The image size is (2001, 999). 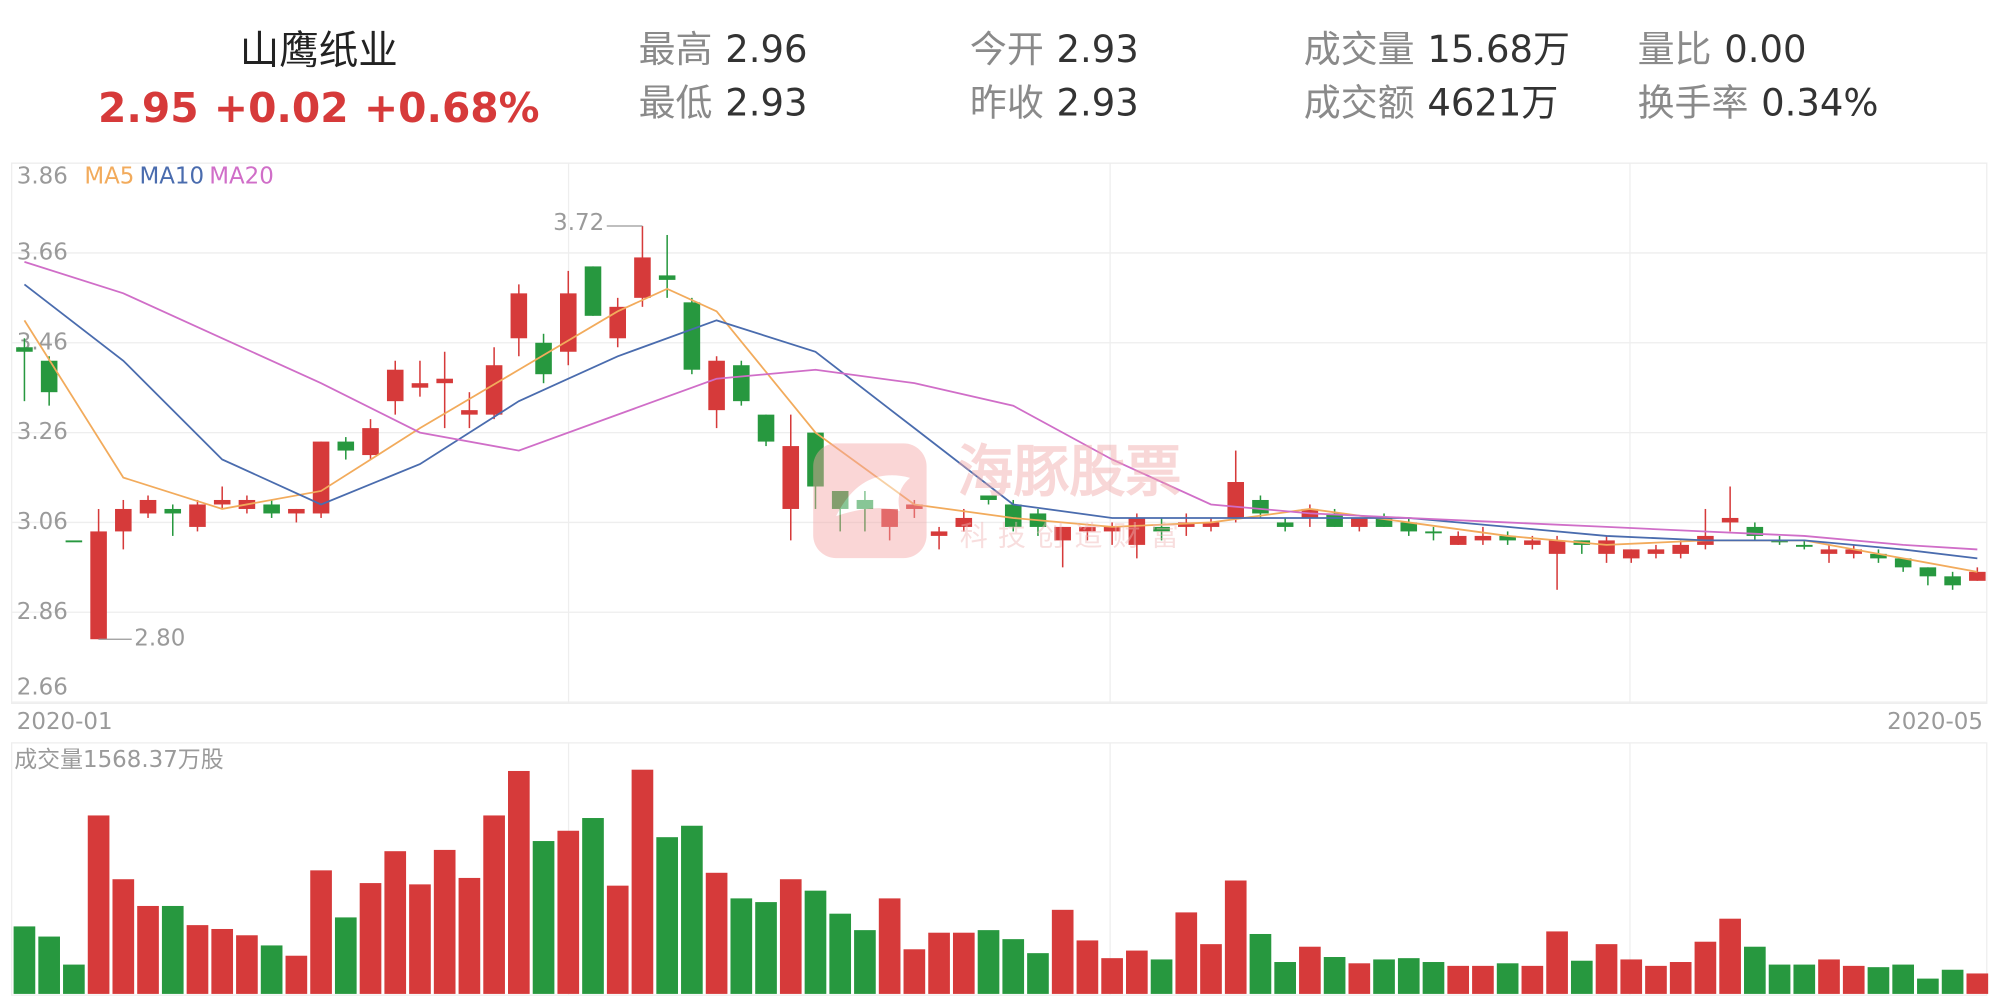 What do you see at coordinates (723, 48) in the screenshot?
I see `stat: 最高 2.96` at bounding box center [723, 48].